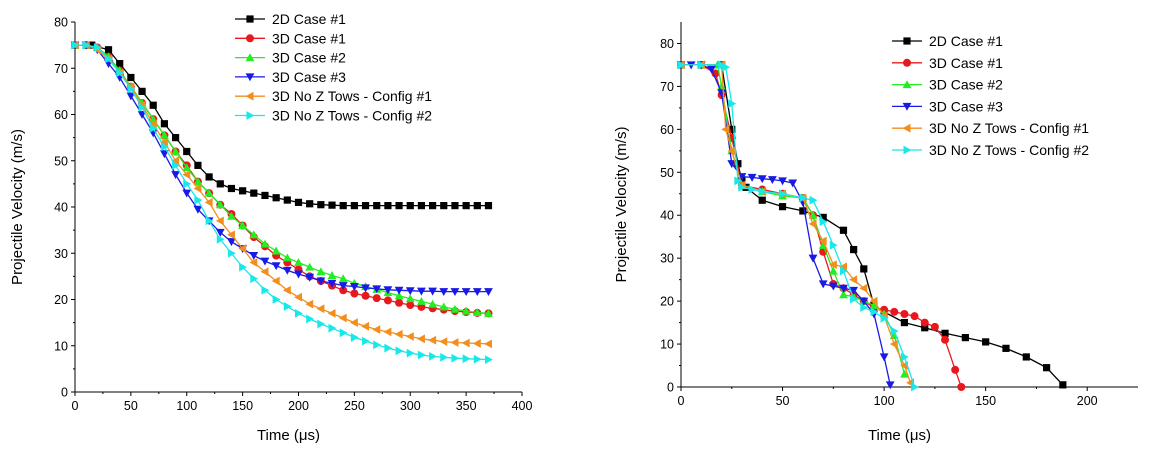  What do you see at coordinates (966, 41) in the screenshot?
I see `legend-label: 2D Case #1` at bounding box center [966, 41].